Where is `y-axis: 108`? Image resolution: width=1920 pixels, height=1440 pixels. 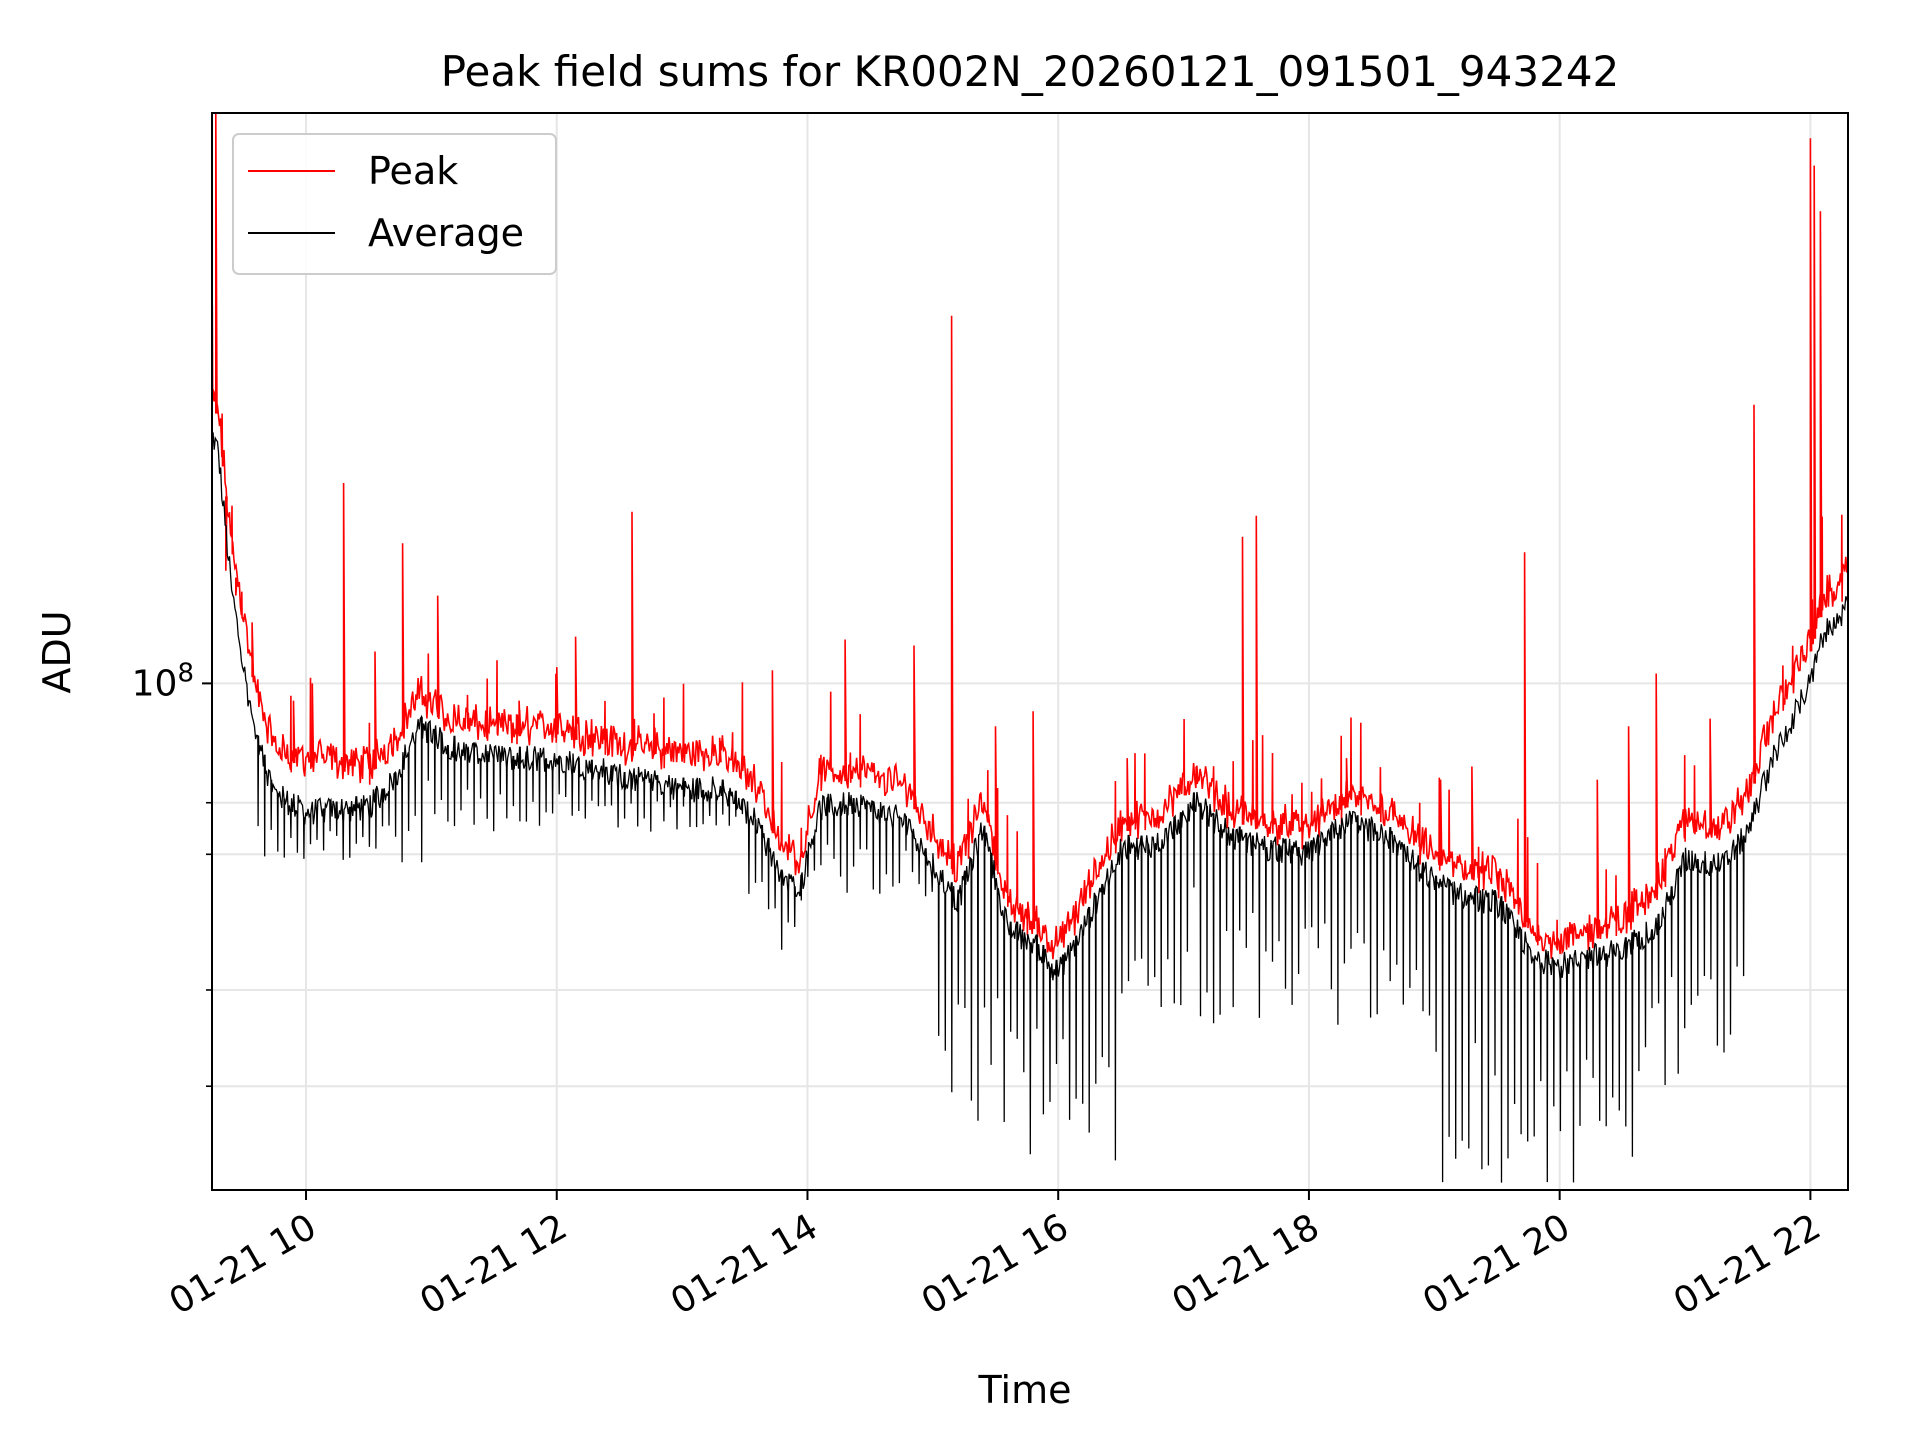 y-axis: 108 is located at coordinates (172, 873).